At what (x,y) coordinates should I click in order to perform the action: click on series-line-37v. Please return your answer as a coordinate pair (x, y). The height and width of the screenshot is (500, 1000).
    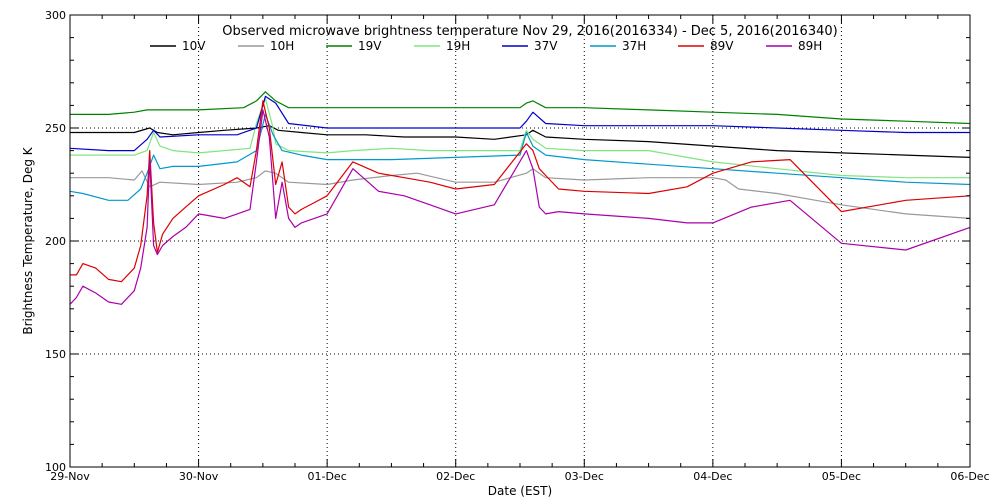
    Looking at the image, I should click on (519, 123).